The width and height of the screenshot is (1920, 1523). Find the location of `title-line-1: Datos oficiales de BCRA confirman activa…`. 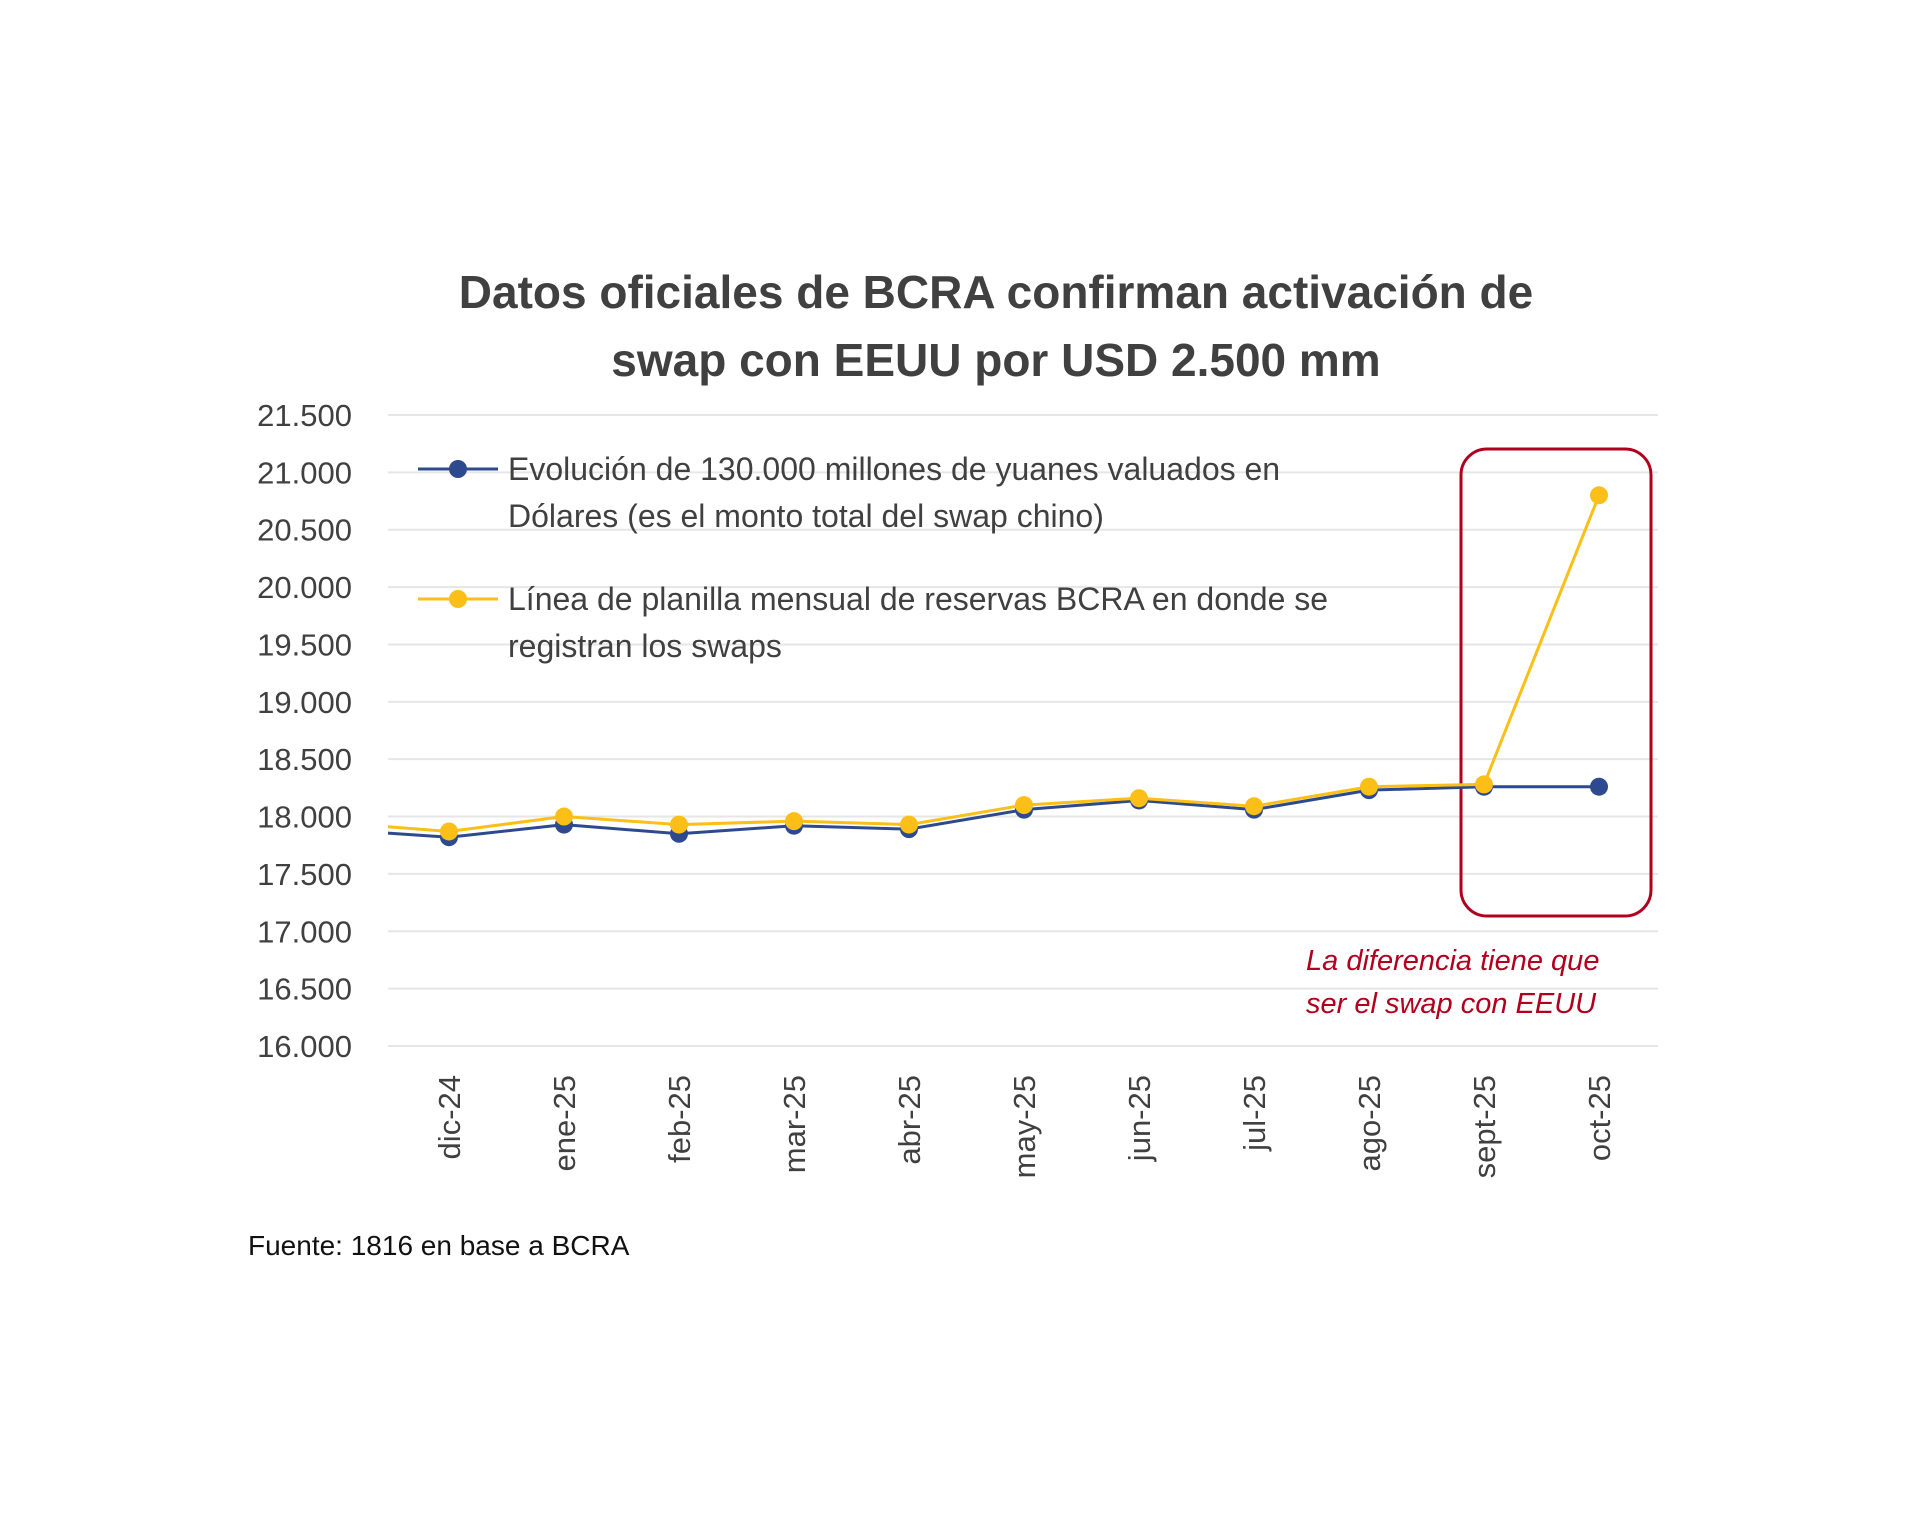

title-line-1: Datos oficiales de BCRA confirman activa… is located at coordinates (996, 292).